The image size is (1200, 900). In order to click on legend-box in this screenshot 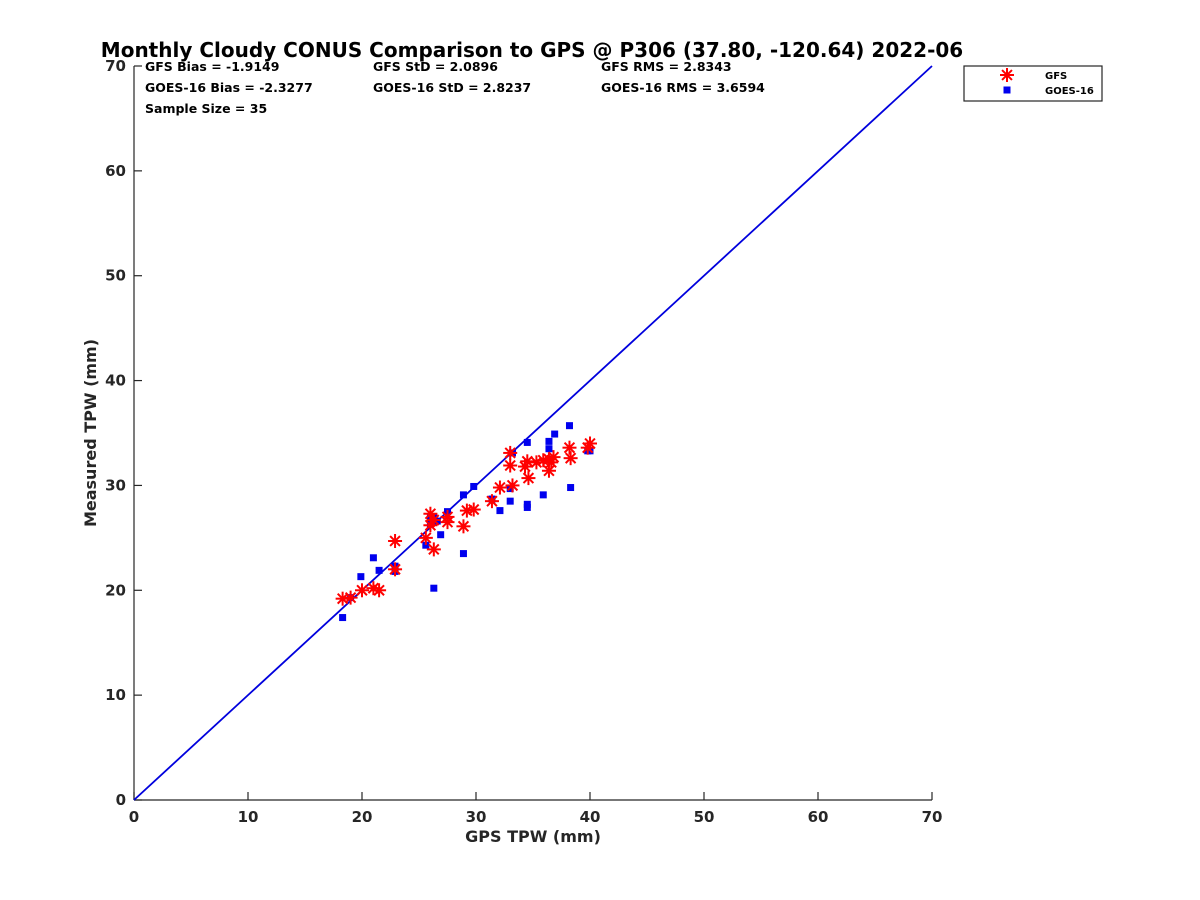, I will do `click(1033, 83)`.